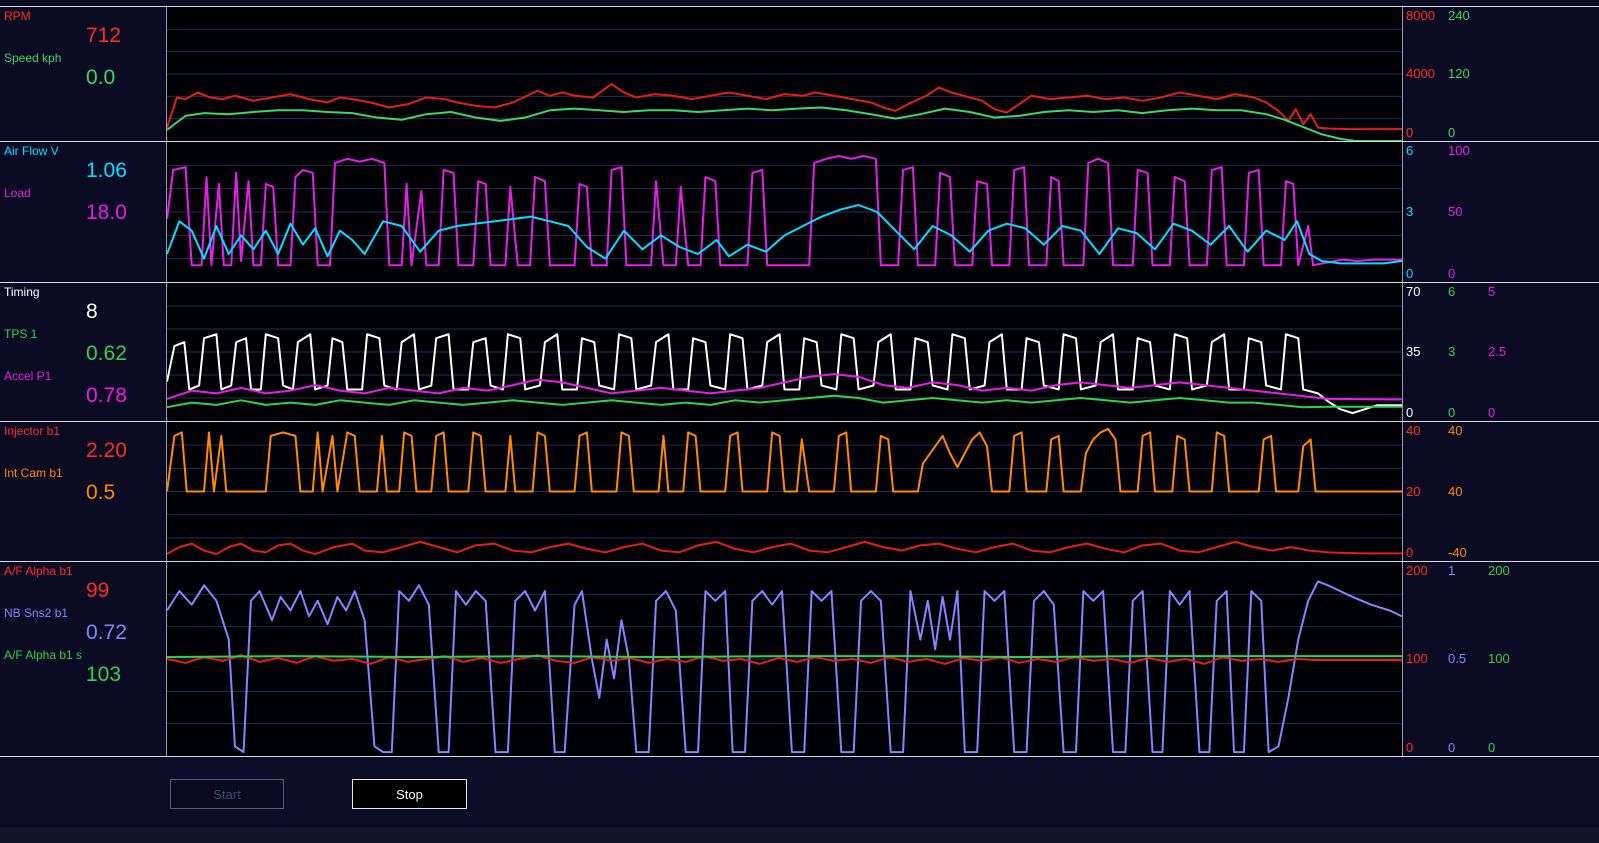 The height and width of the screenshot is (843, 1599). Describe the element at coordinates (85, 583) in the screenshot. I see `param-block: A/F Alpha b1 99` at that location.